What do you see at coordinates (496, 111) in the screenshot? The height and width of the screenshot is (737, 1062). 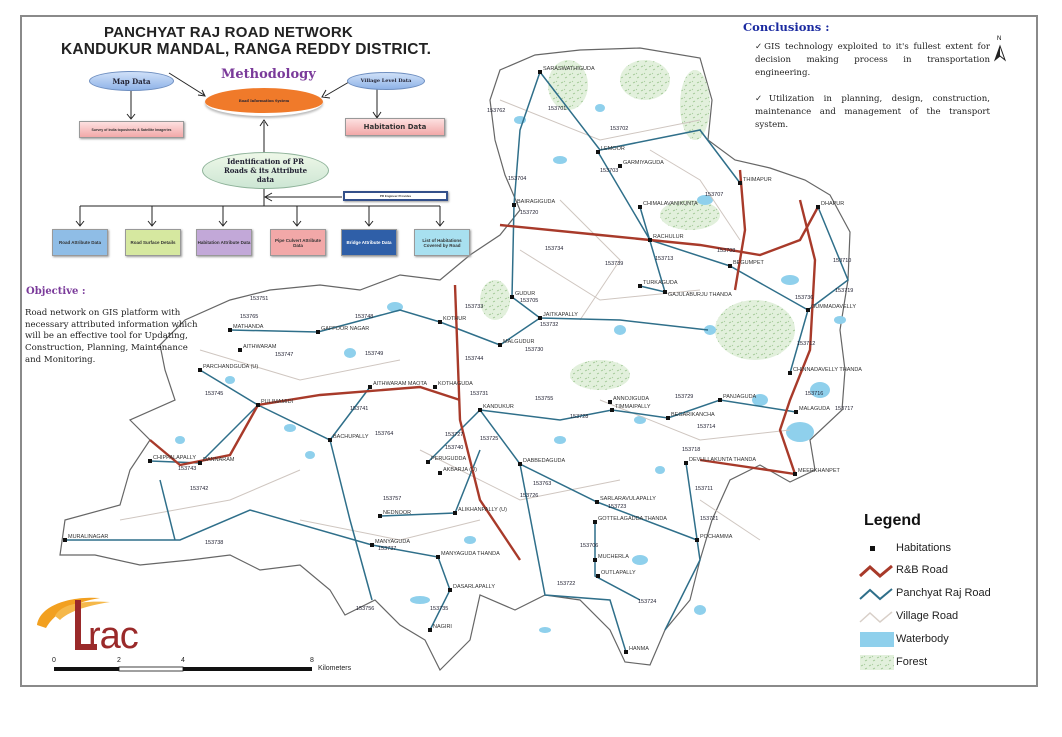 I see `road-number-label: 153762` at bounding box center [496, 111].